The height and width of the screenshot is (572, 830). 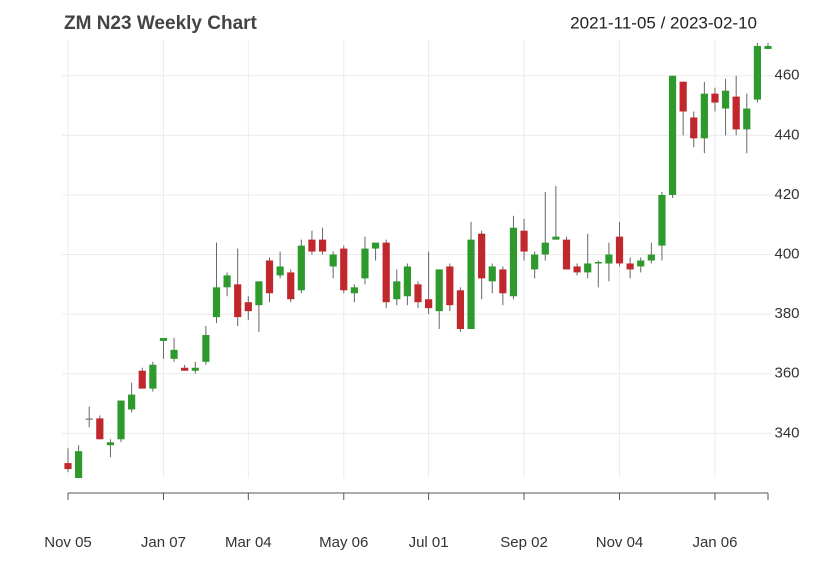 I want to click on x-tick-label: Jan 07, so click(x=163, y=542).